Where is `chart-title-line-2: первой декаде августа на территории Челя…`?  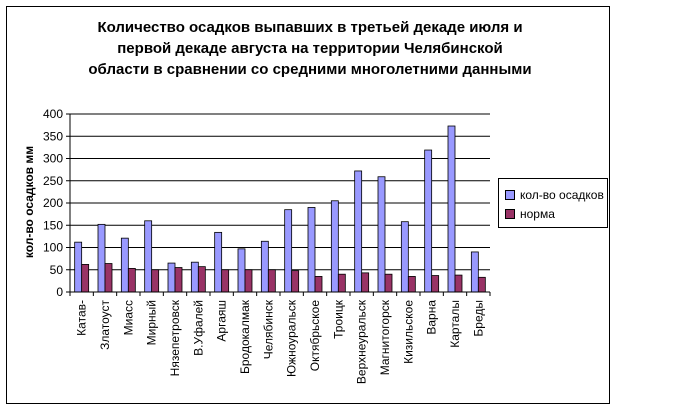 chart-title-line-2: первой декаде августа на территории Челя… is located at coordinates (310, 48).